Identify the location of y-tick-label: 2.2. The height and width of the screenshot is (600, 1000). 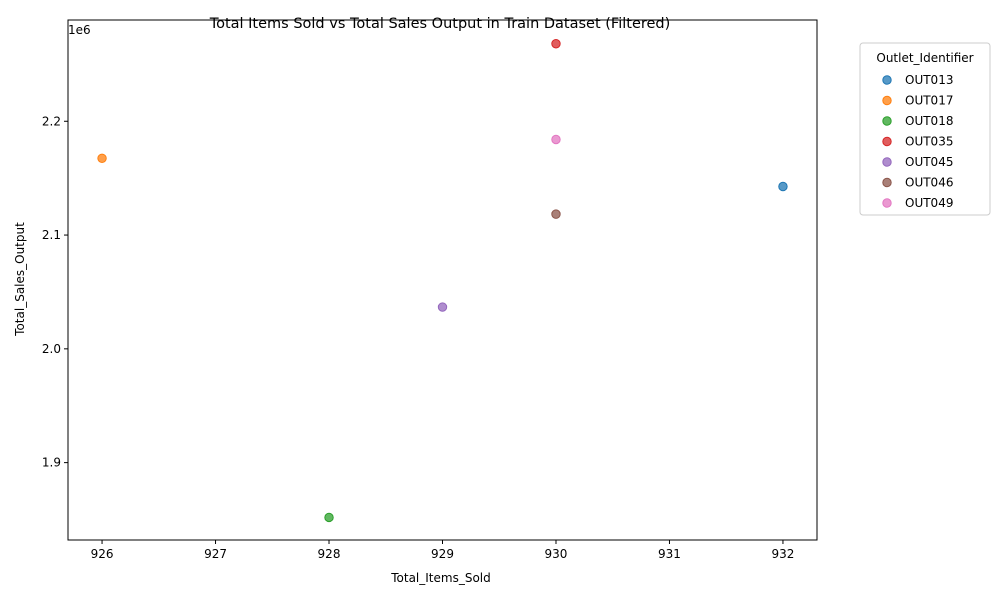
(51, 121).